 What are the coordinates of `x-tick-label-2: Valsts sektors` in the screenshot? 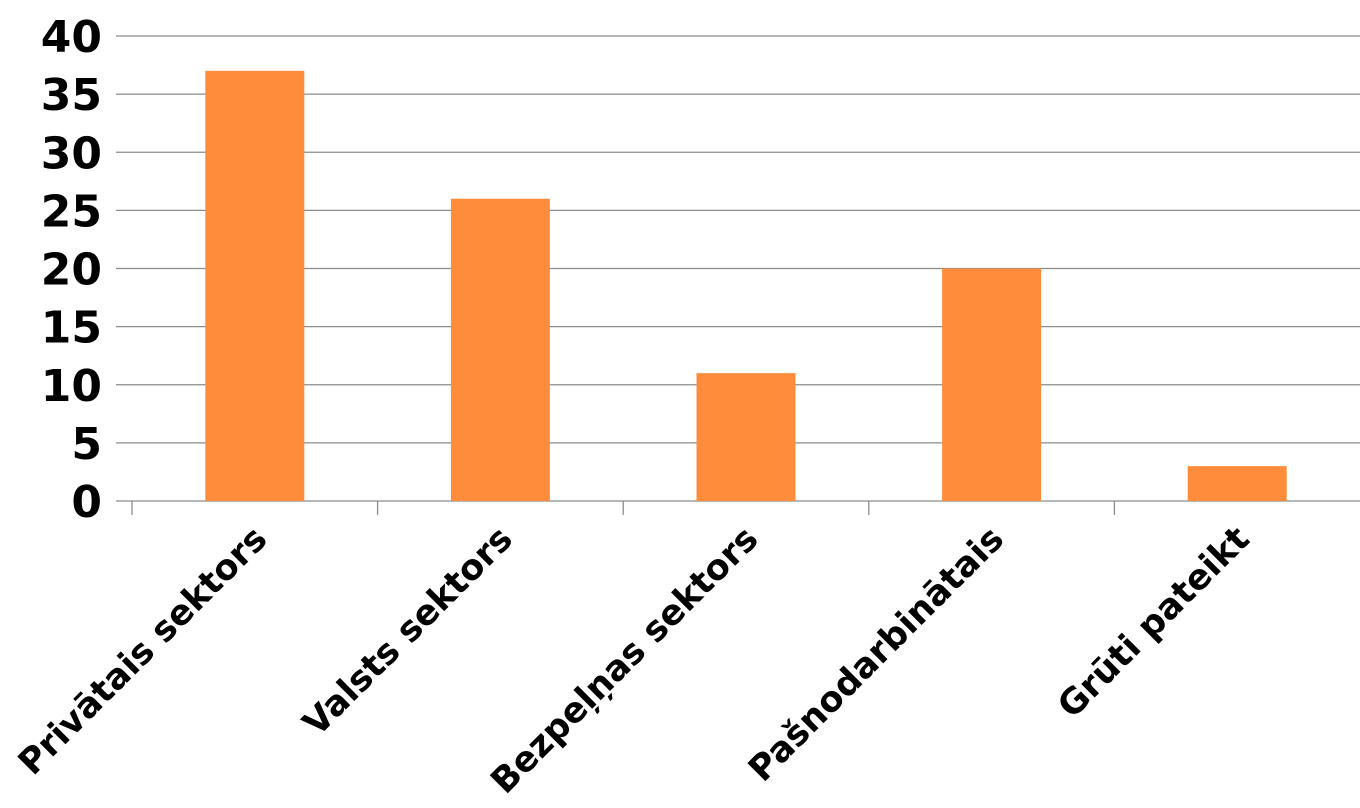 It's located at (408, 631).